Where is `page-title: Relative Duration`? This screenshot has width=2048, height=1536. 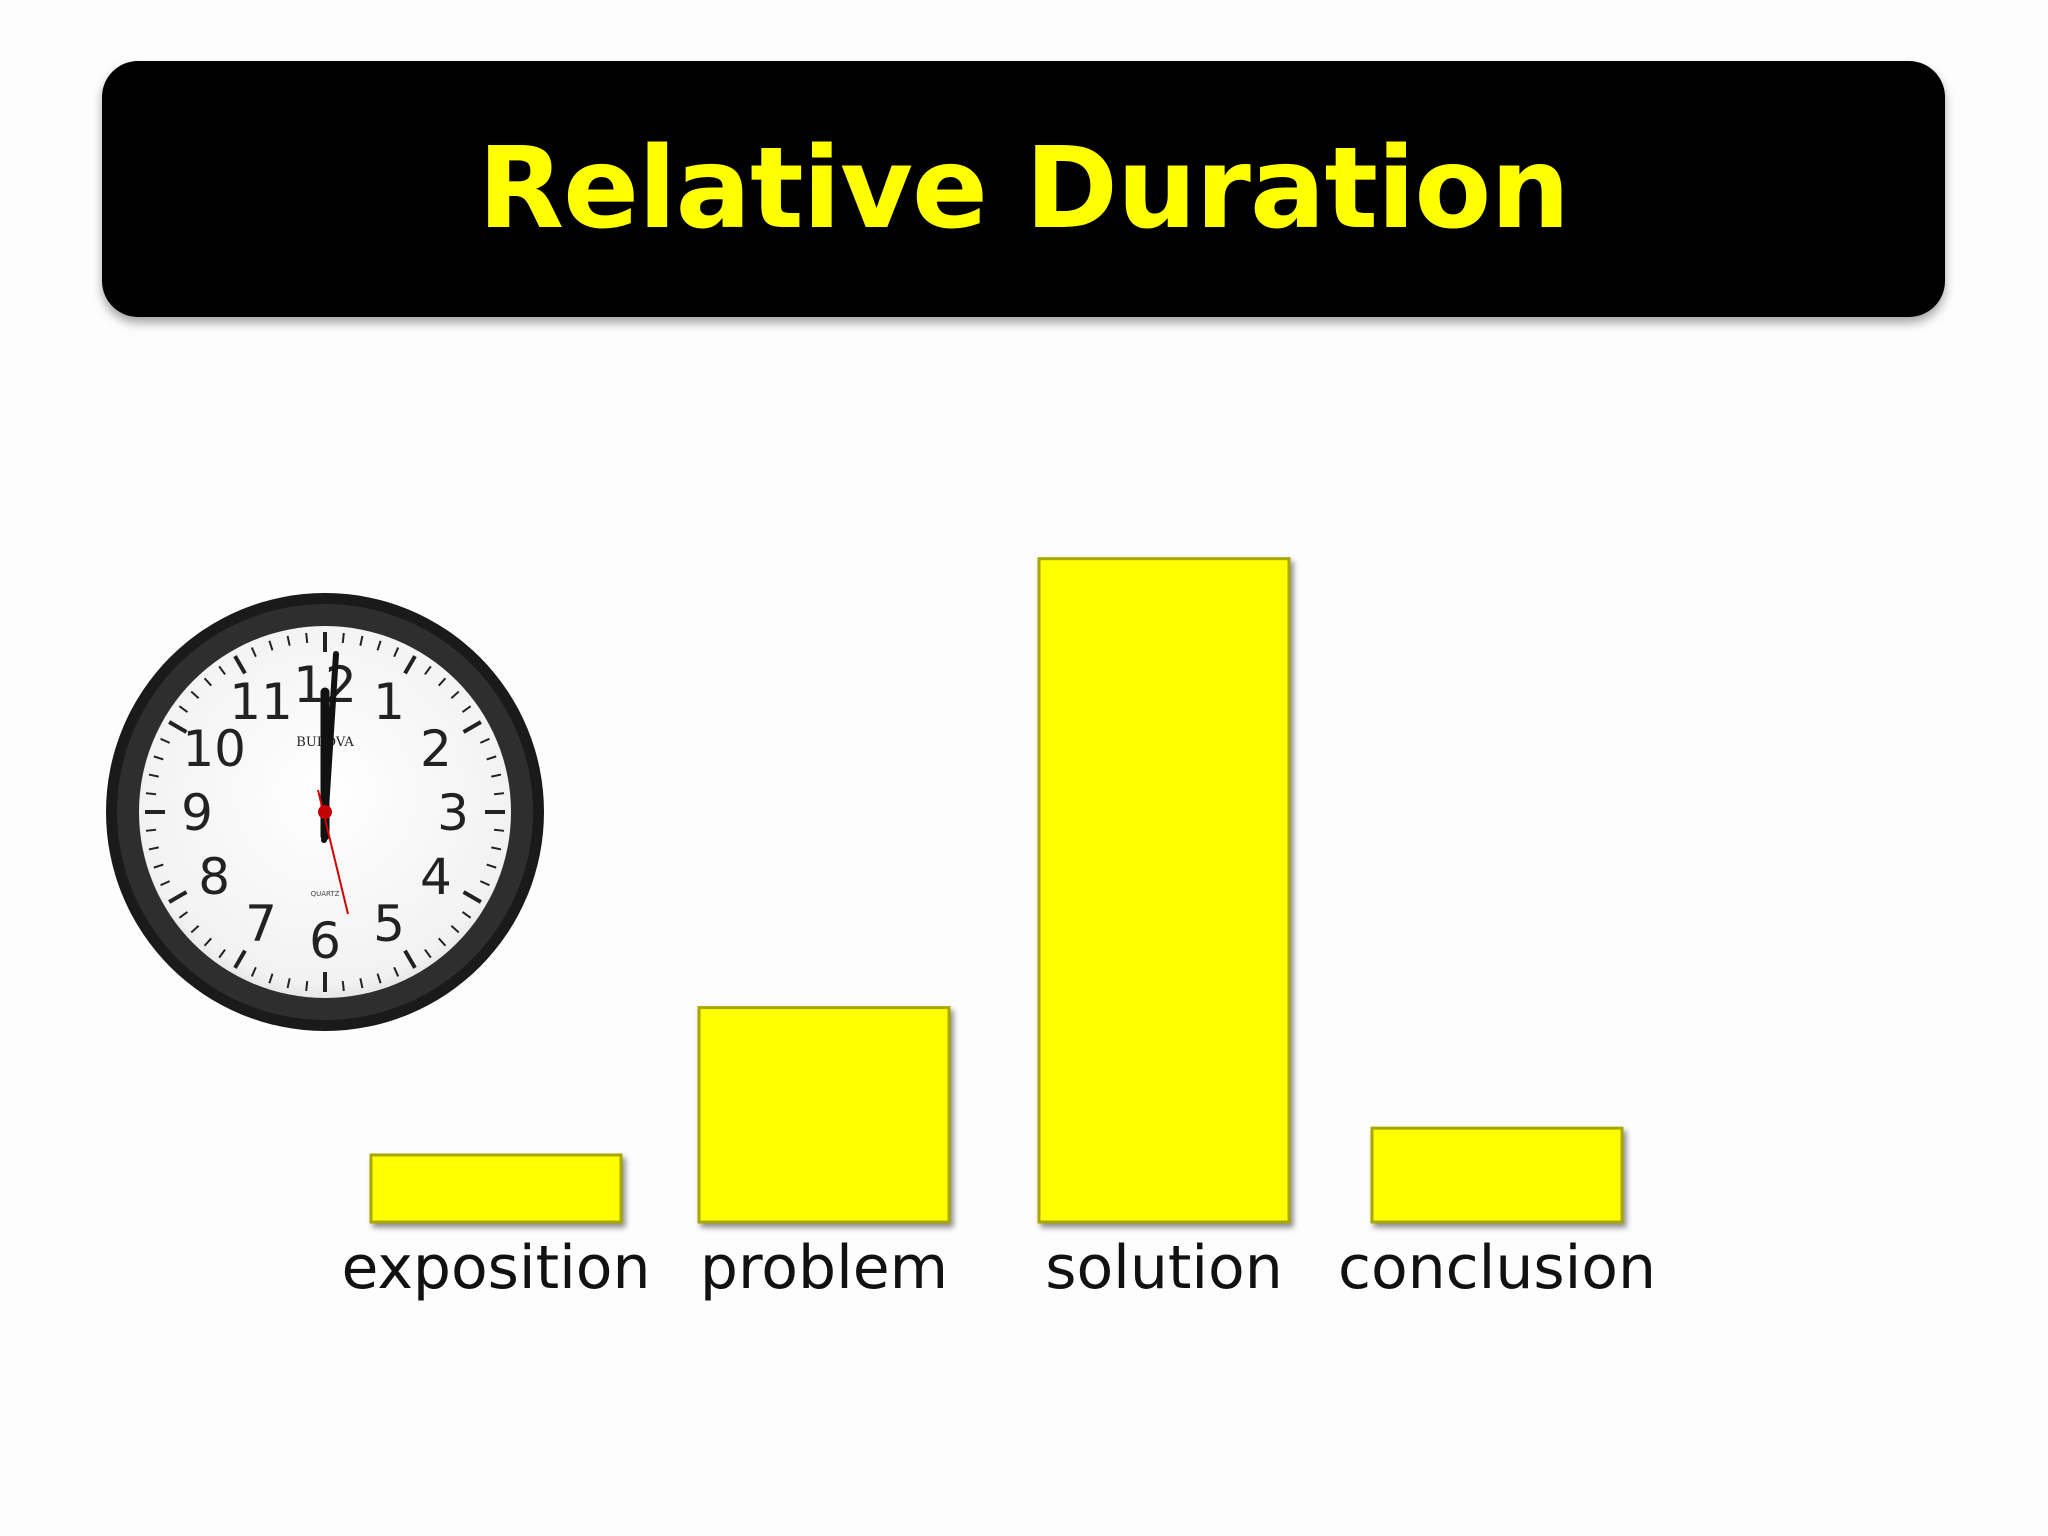
page-title: Relative Duration is located at coordinates (1023, 189).